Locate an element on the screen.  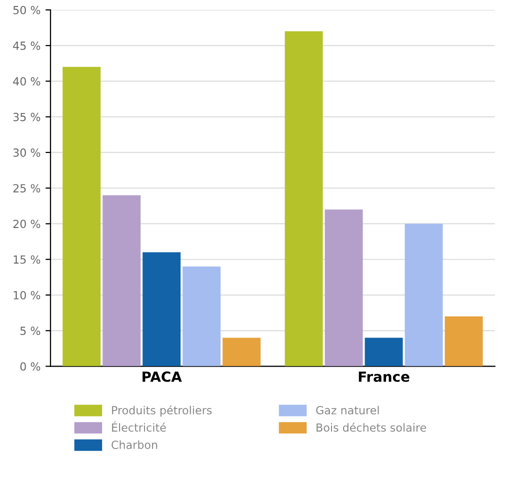
legend-label: Charbon is located at coordinates (135, 445).